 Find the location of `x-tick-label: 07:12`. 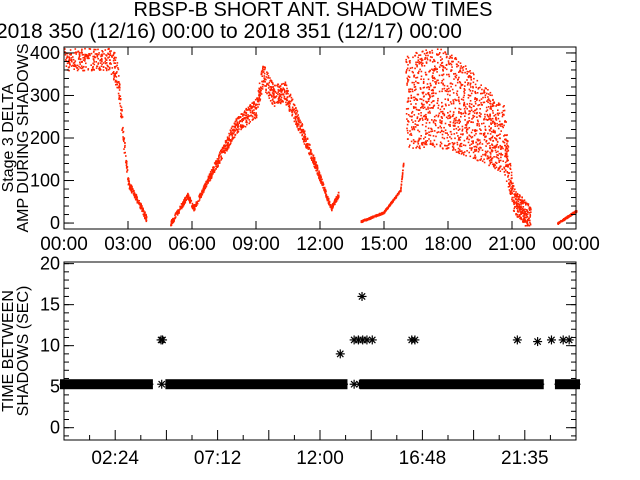

x-tick-label: 07:12 is located at coordinates (218, 458).